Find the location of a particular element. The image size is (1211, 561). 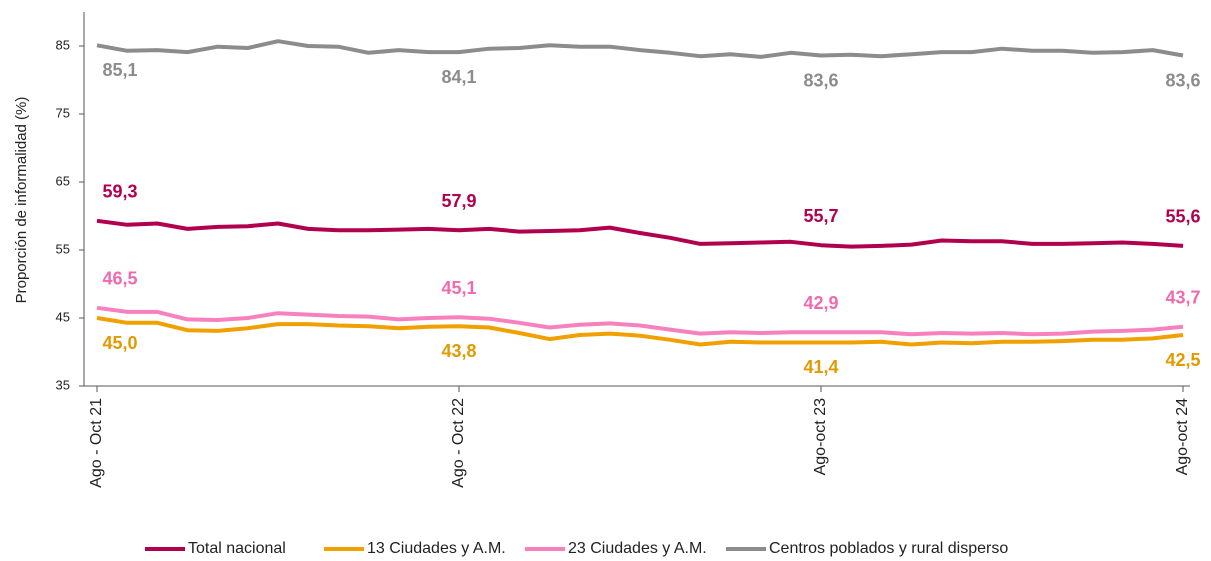

x-tick-label: Ago - Oct 21 is located at coordinates (96, 443).